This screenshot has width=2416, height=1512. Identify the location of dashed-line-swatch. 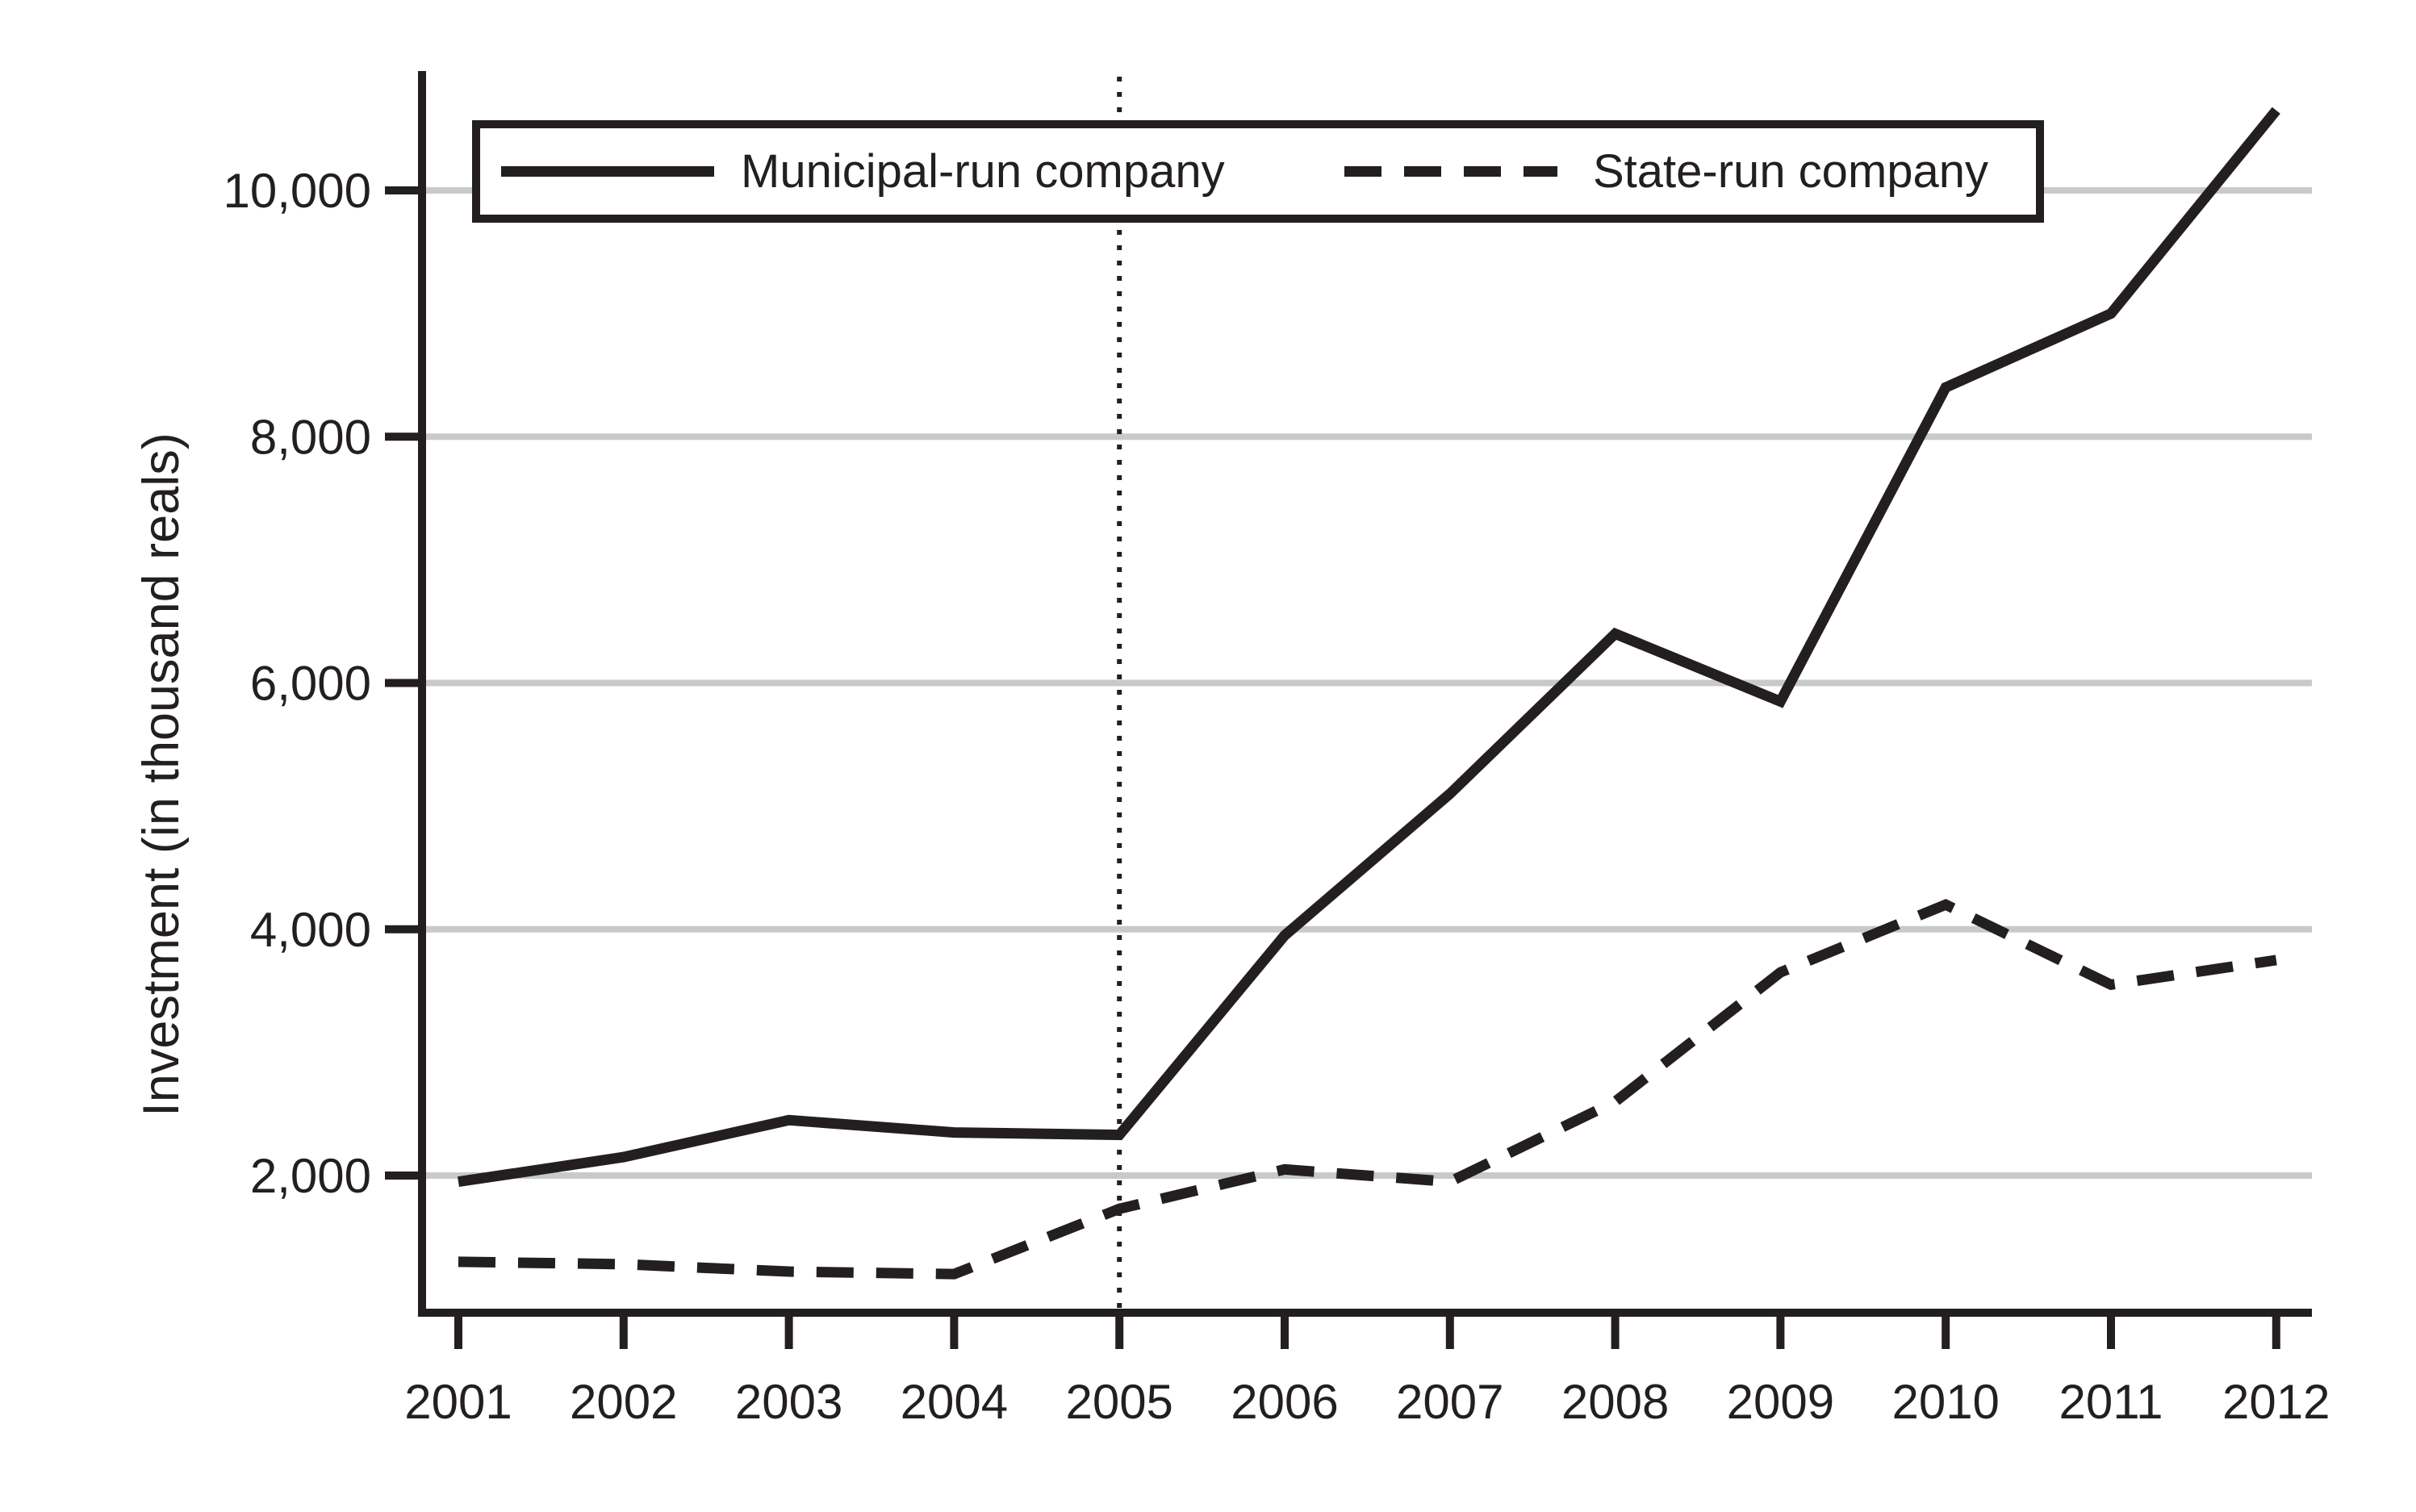
(1450, 171).